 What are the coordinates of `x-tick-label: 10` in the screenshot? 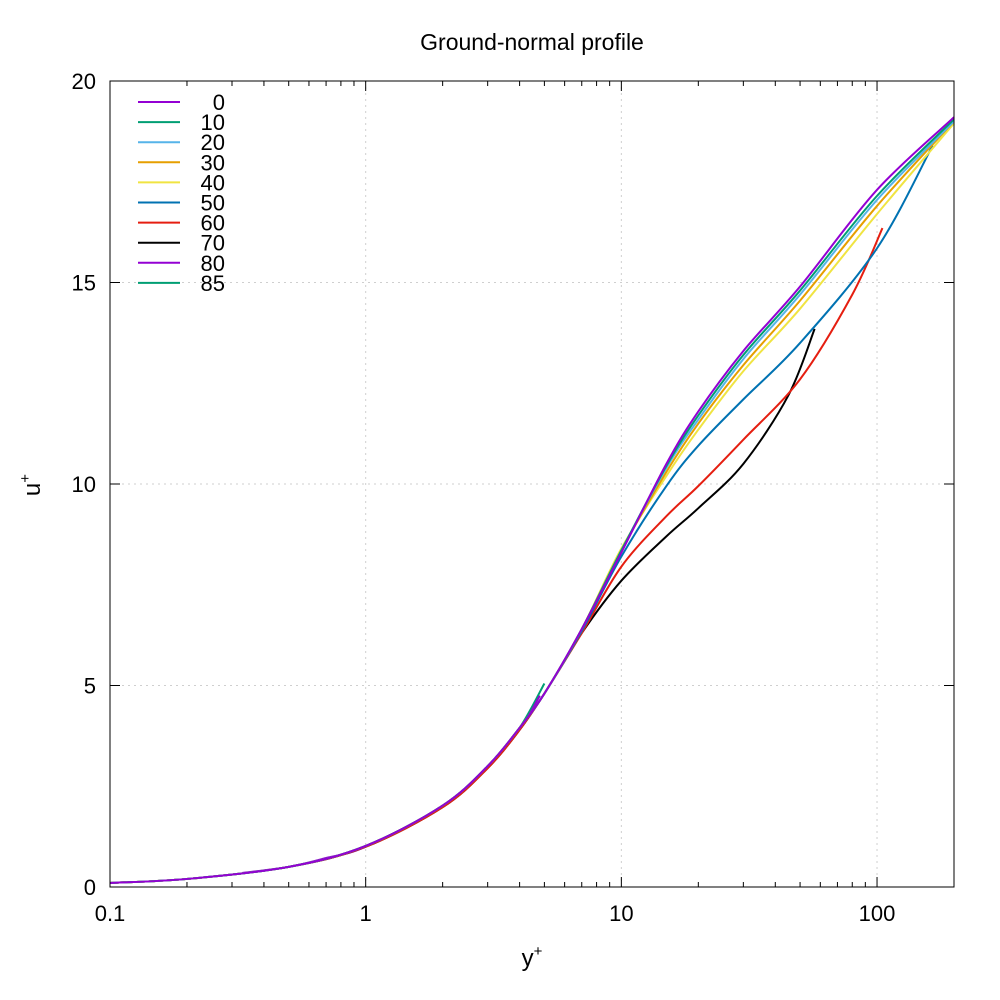 It's located at (621, 913).